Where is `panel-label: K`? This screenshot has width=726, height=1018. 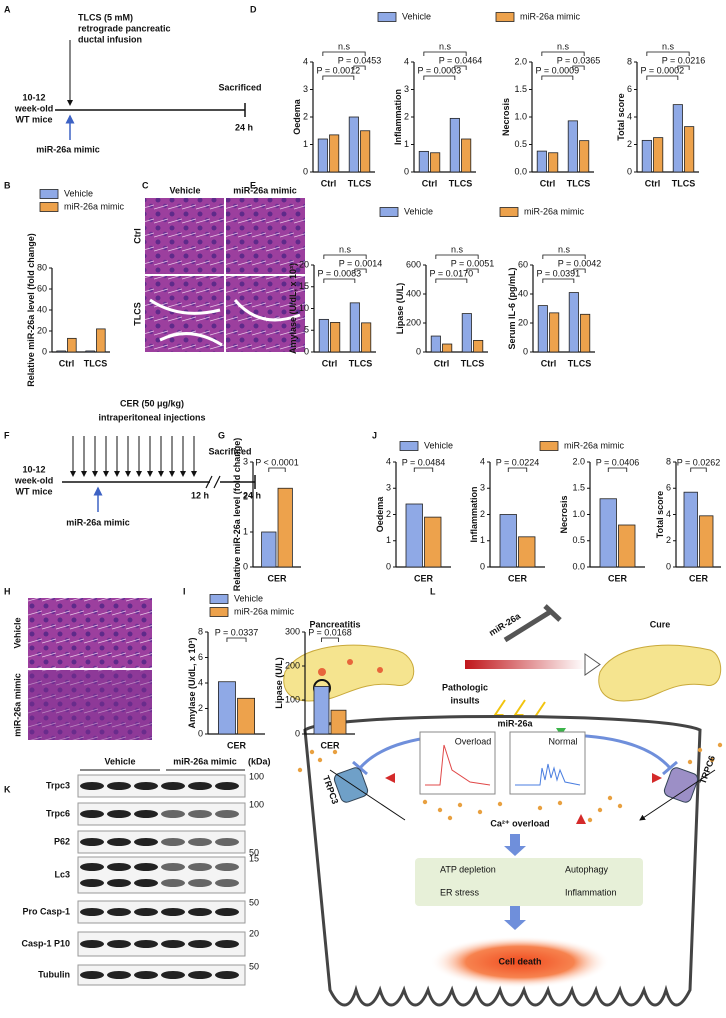 panel-label: K is located at coordinates (7, 789).